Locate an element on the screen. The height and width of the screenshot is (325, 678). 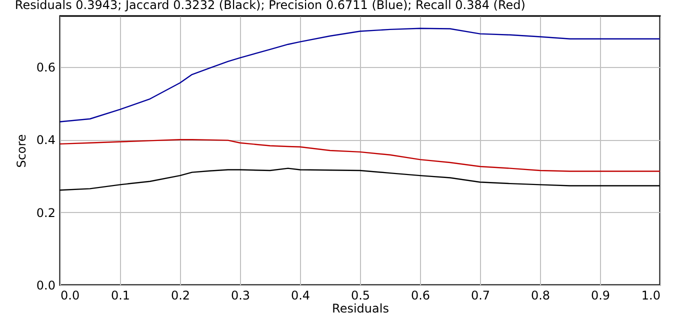
x-tick-label: 0.0 is located at coordinates (70, 295).